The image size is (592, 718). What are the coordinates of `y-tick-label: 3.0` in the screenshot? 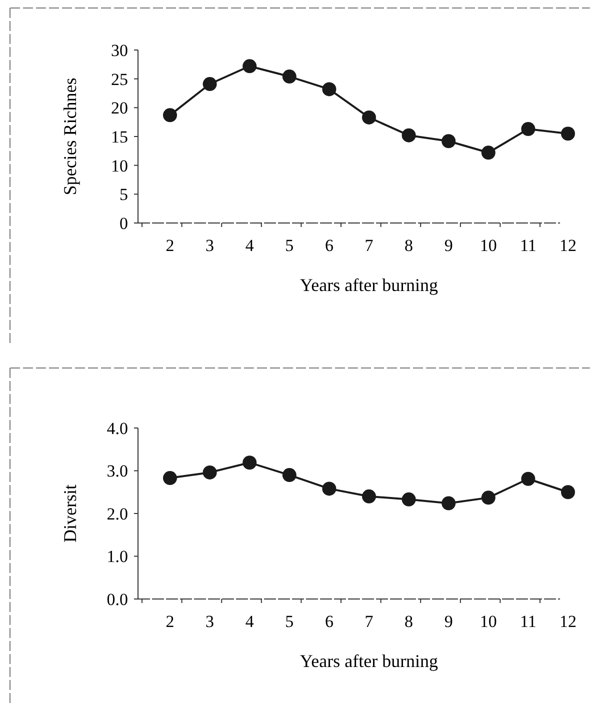 It's located at (117, 471).